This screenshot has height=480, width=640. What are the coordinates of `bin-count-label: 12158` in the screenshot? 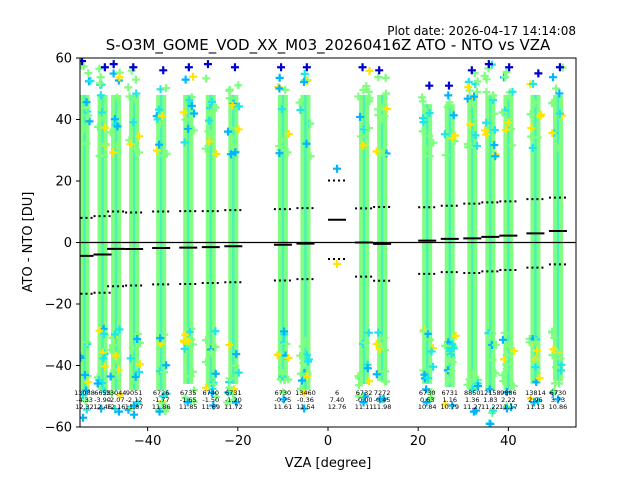 It's located at (490, 393).